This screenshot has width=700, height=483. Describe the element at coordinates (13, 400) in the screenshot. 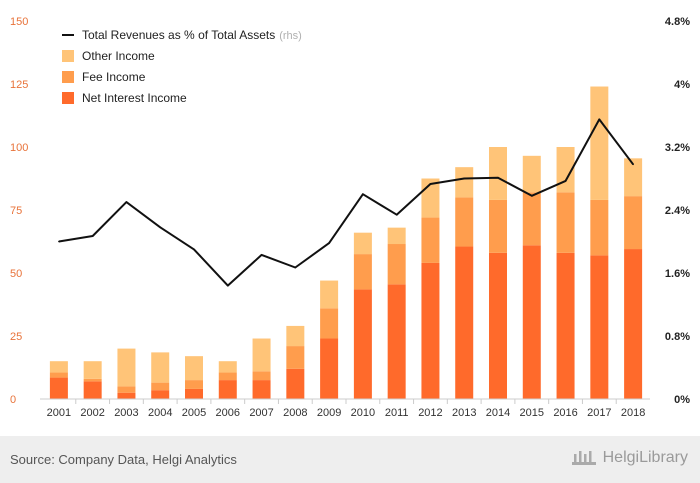

I see `left-tick-label: 0` at that location.